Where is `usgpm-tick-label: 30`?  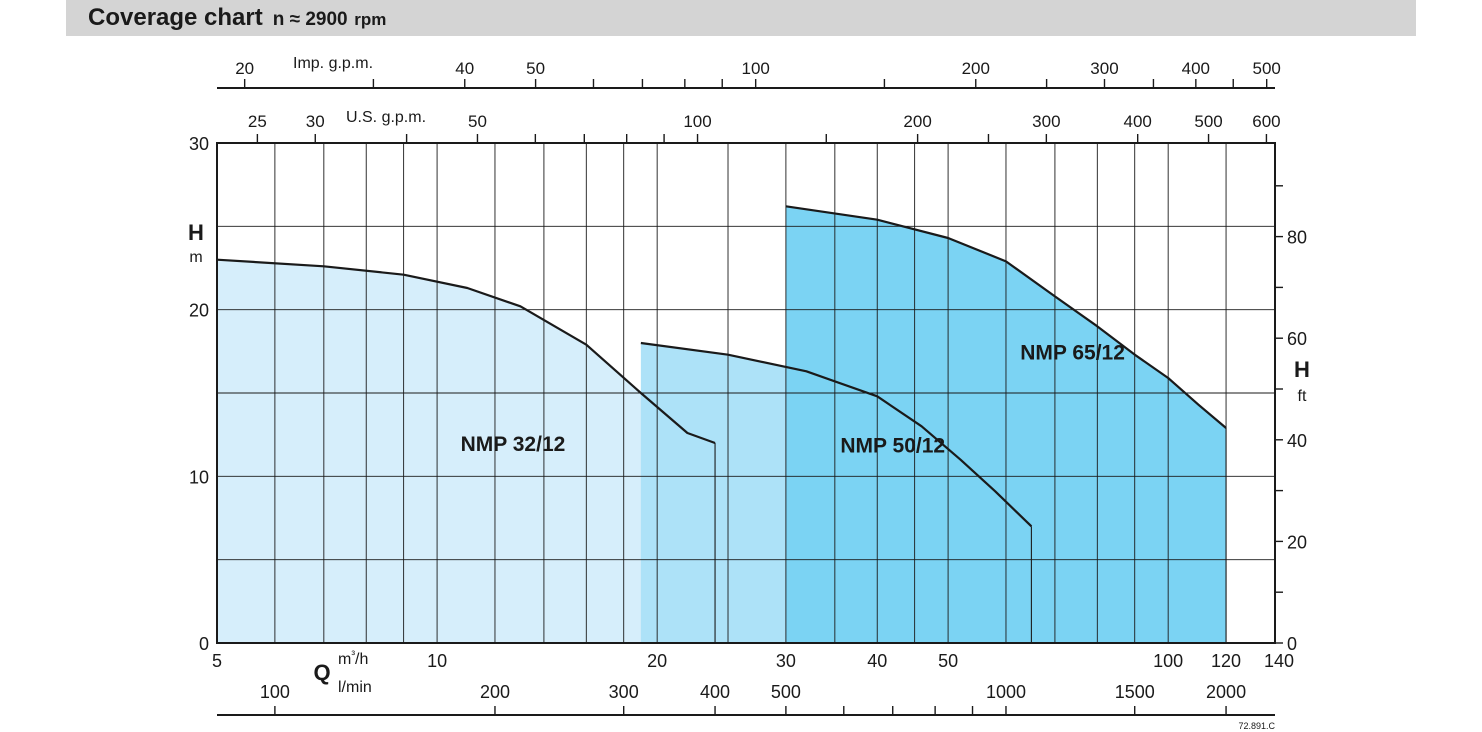 usgpm-tick-label: 30 is located at coordinates (315, 121).